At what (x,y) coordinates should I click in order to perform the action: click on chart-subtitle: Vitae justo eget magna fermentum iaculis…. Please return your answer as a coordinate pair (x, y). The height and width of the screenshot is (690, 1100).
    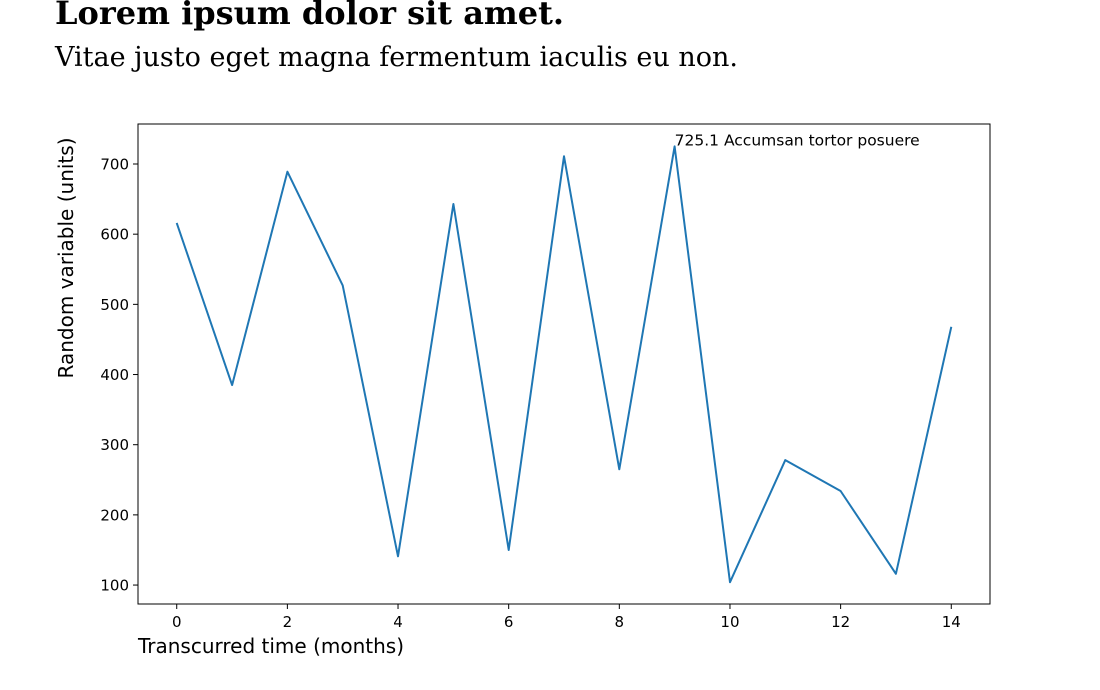
    Looking at the image, I should click on (396, 57).